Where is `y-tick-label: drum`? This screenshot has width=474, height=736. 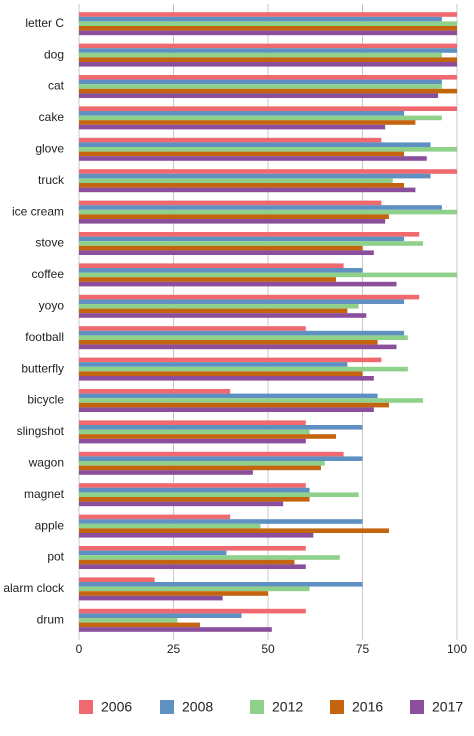 y-tick-label: drum is located at coordinates (50, 619).